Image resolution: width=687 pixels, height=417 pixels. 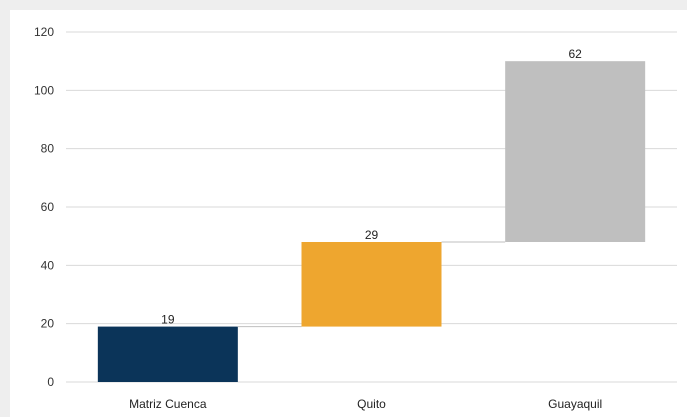 I want to click on y-tick-label: 80, so click(x=48, y=149).